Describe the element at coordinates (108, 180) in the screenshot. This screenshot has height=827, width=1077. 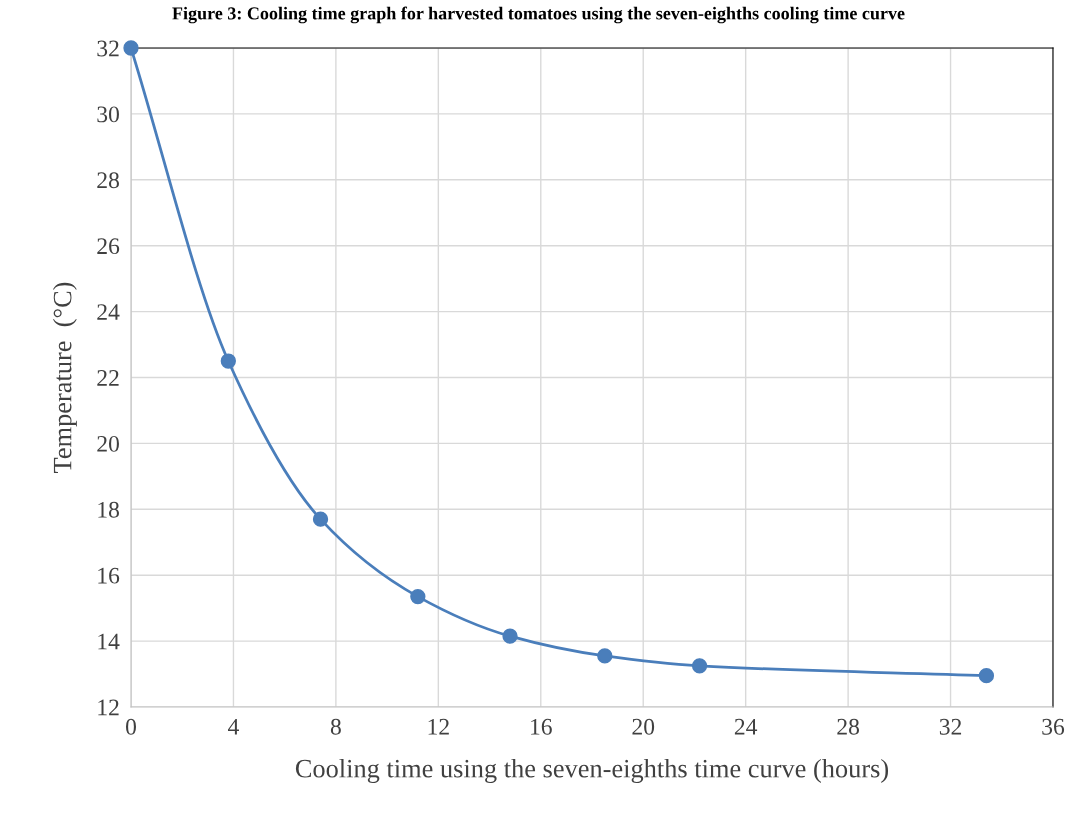
I see `y-tick-label: 28` at that location.